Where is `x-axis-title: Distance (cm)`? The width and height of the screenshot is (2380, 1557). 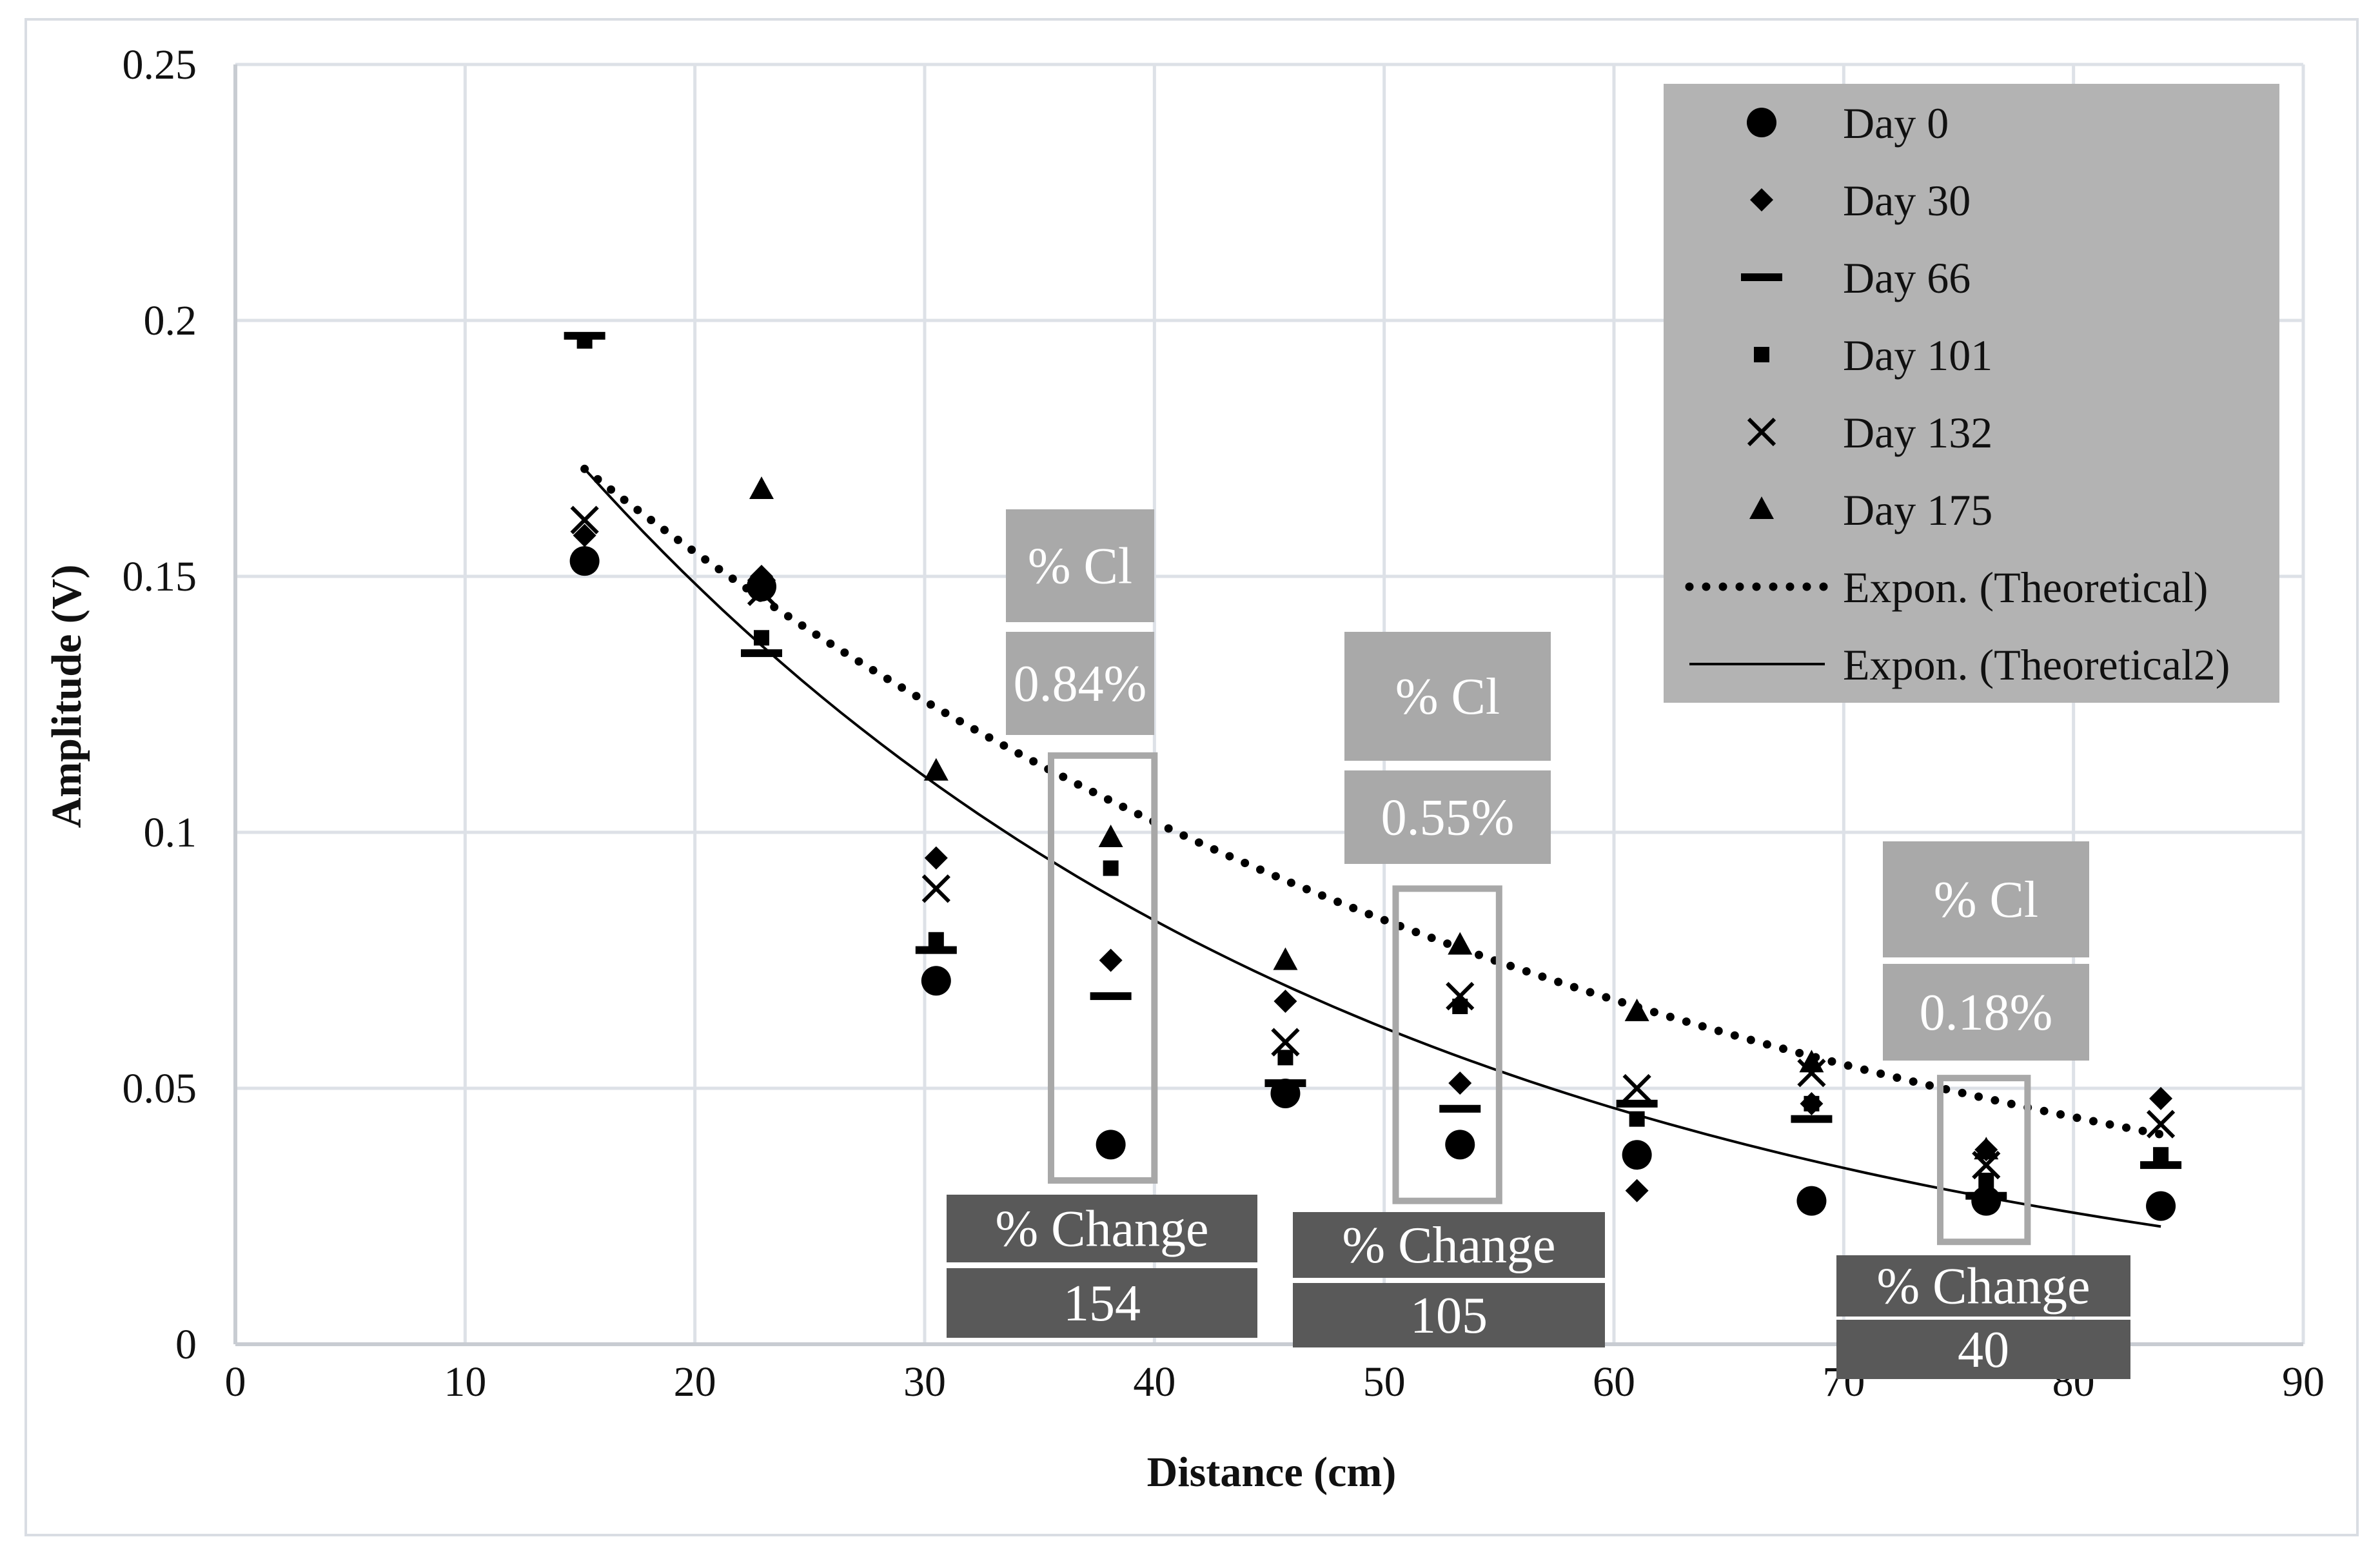
x-axis-title: Distance (cm) is located at coordinates (1272, 1472).